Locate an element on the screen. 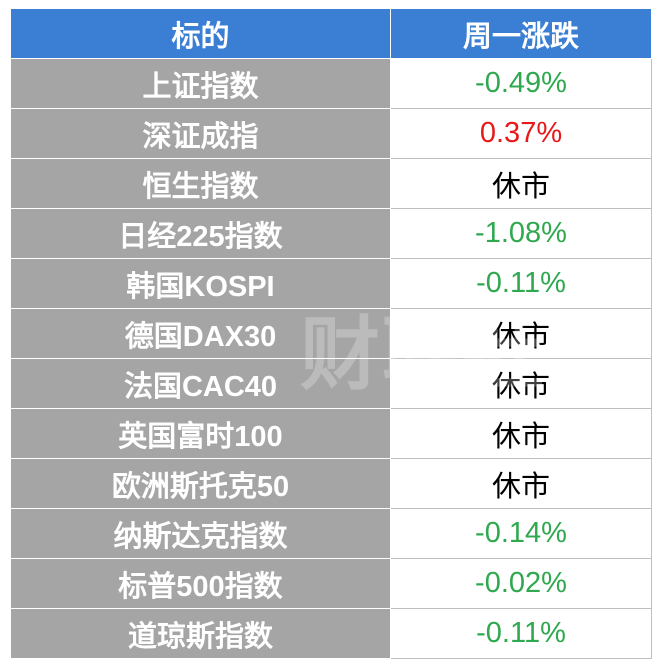 This screenshot has width=662, height=670. table-row: 法国CAC40 休市 is located at coordinates (331, 383).